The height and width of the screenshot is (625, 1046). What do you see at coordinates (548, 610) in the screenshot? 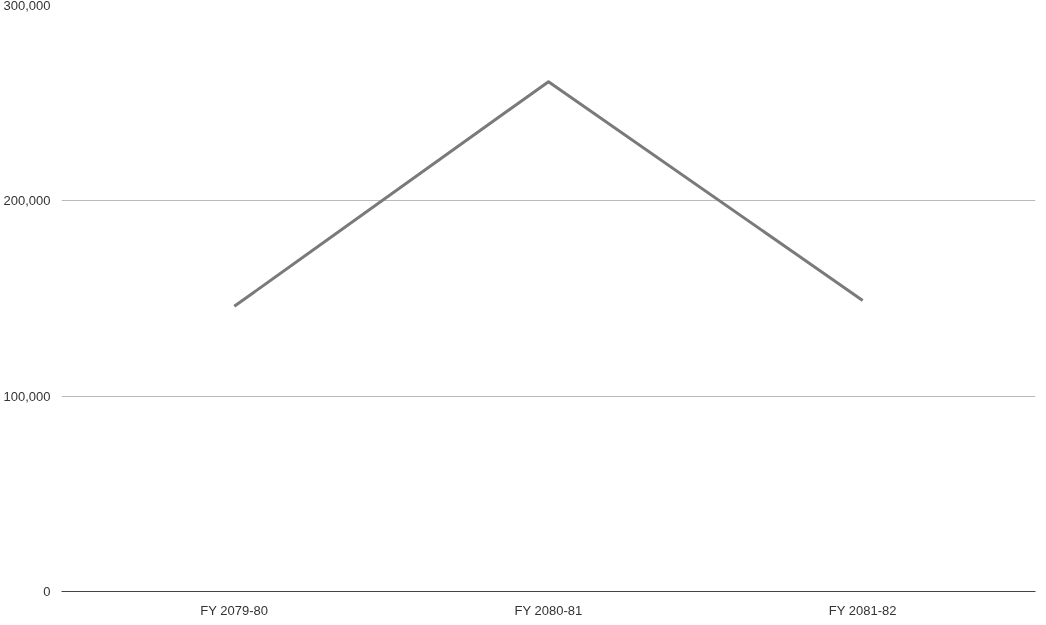
I see `x-tick-label: FY 2080-81` at bounding box center [548, 610].